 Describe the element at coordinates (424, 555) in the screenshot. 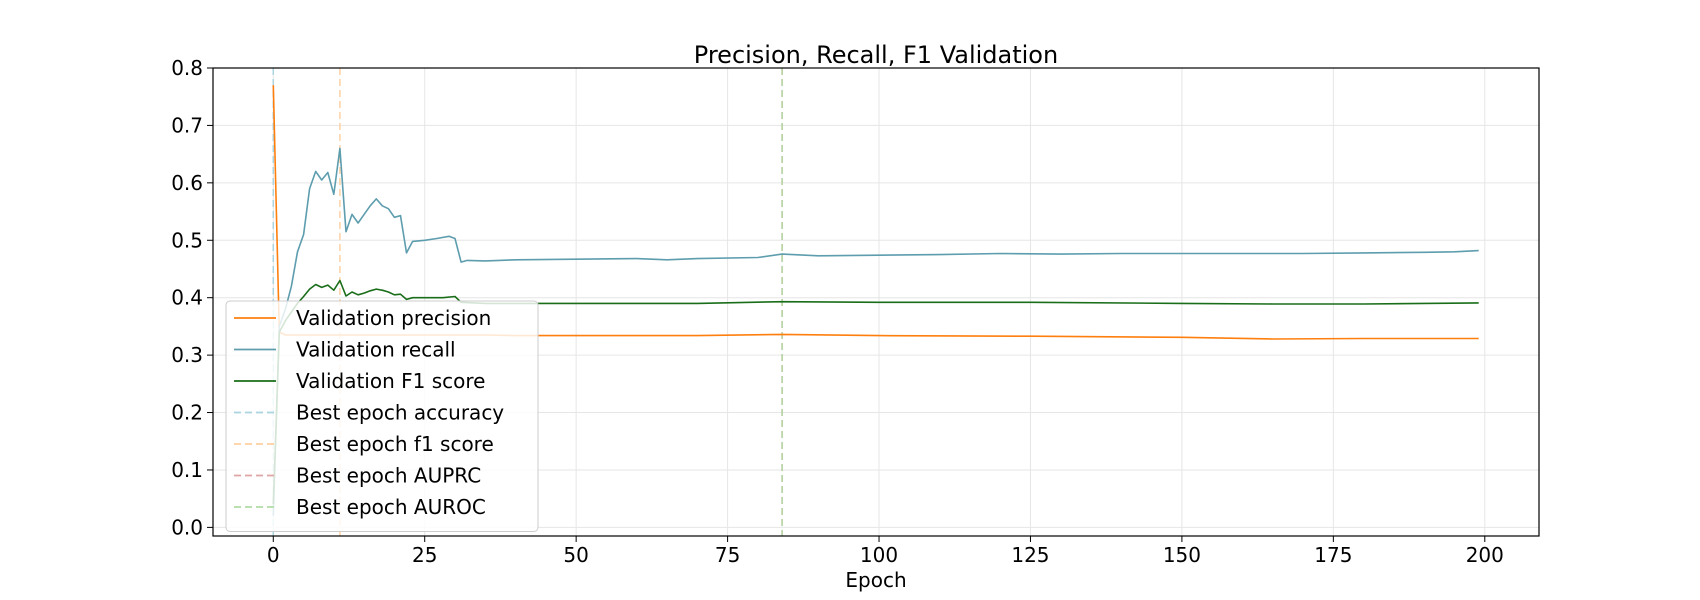

I see `x-tick-label: 25` at that location.